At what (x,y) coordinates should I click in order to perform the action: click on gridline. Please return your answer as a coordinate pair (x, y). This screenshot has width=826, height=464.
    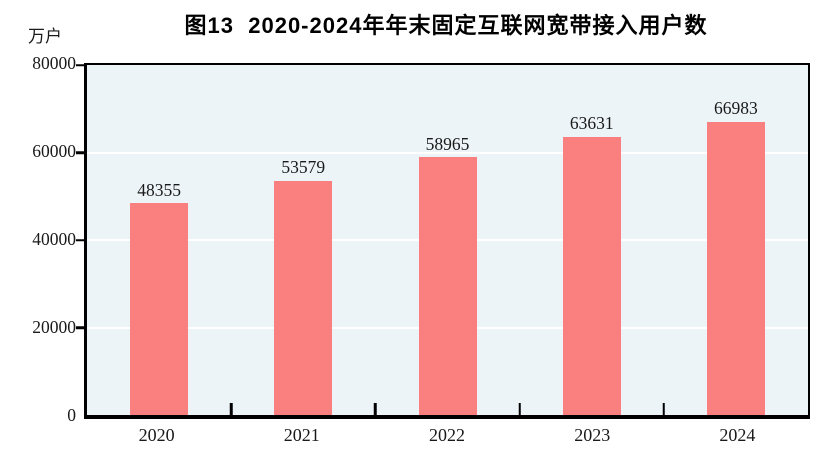
    Looking at the image, I should click on (447, 152).